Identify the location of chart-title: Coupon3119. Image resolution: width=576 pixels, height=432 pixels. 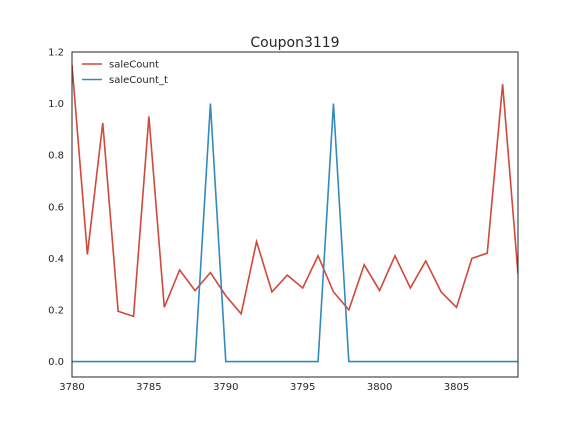
(294, 43).